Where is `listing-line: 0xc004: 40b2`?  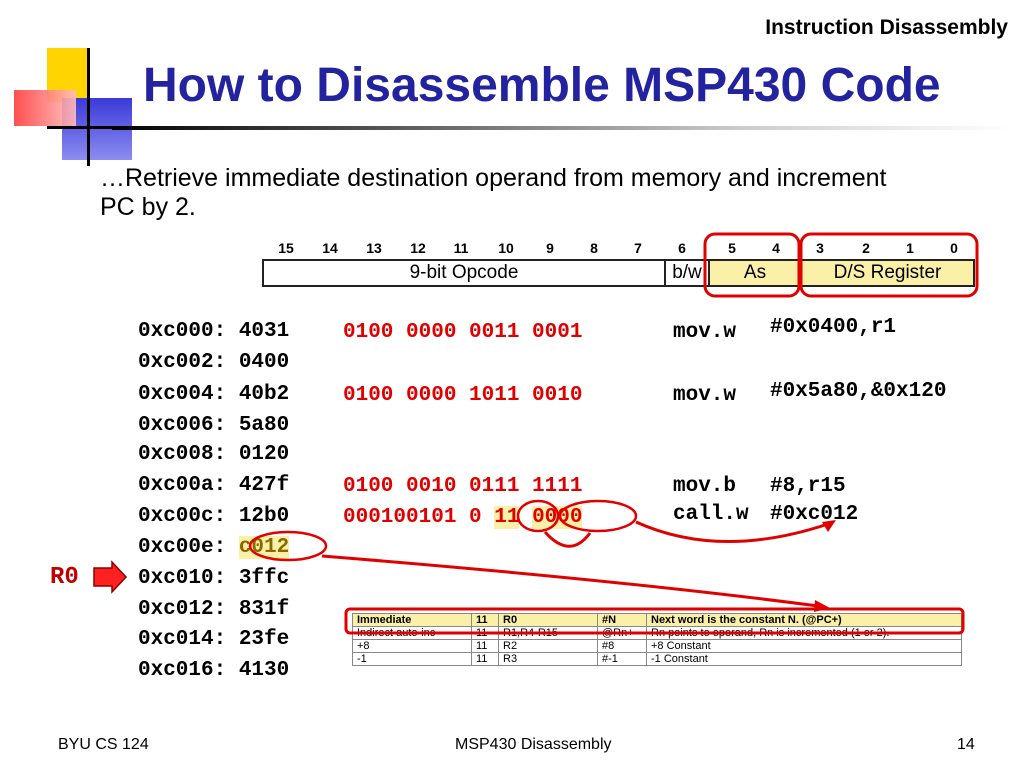
listing-line: 0xc004: 40b2 is located at coordinates (213, 395).